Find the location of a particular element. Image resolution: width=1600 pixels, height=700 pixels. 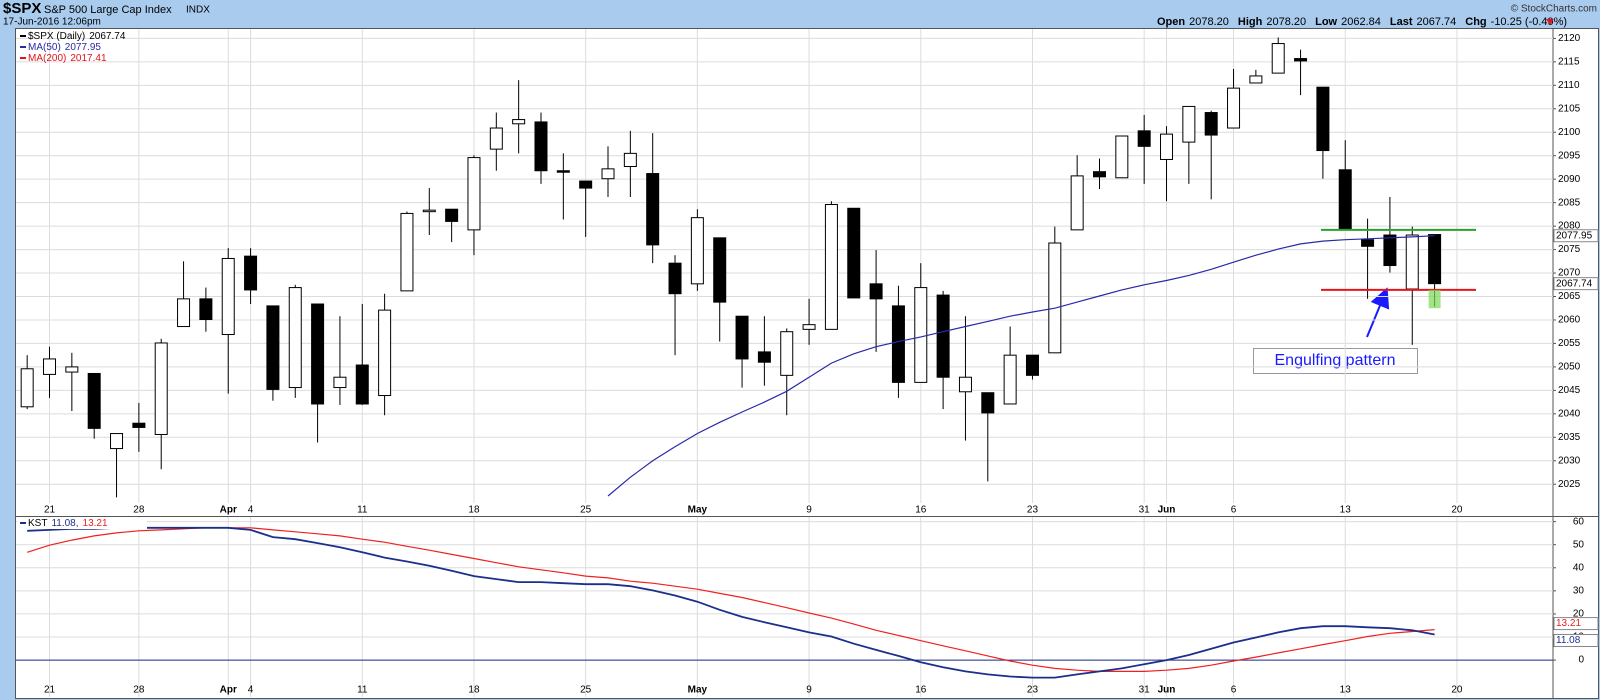

x-tick-label: 11 is located at coordinates (362, 510).